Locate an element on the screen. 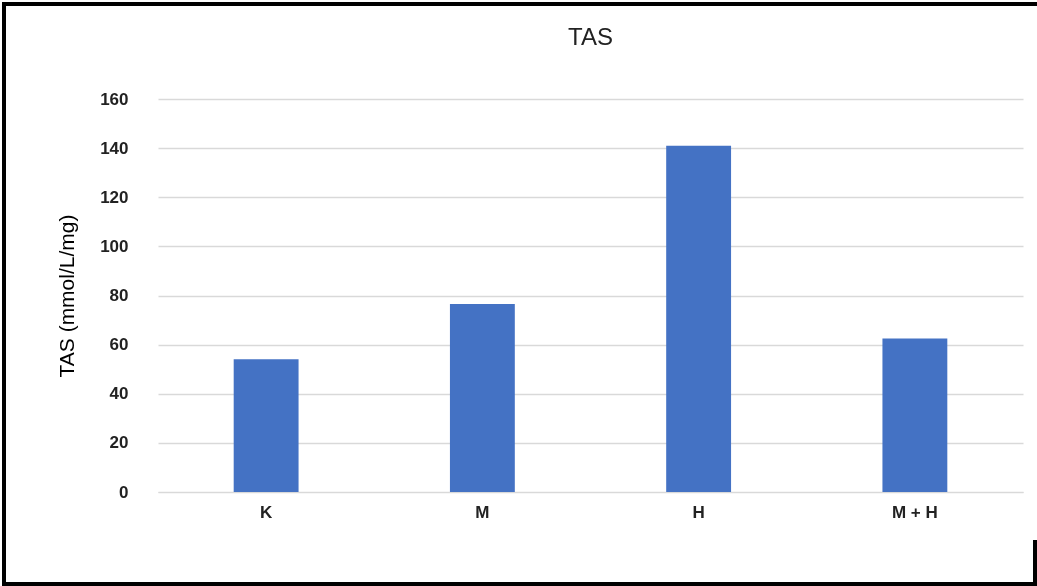 The image size is (1037, 586). x-tick-label: M + H is located at coordinates (914, 512).